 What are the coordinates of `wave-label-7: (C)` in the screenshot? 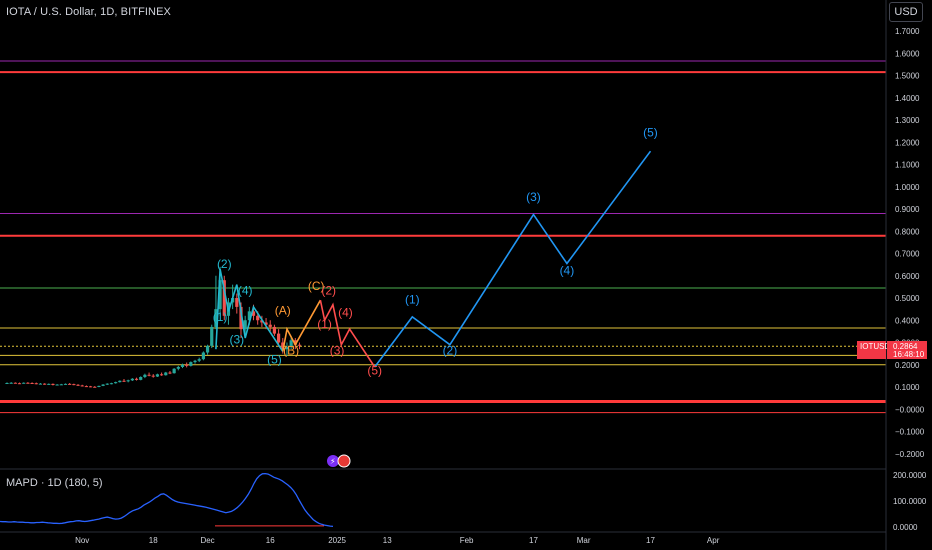 It's located at (316, 286).